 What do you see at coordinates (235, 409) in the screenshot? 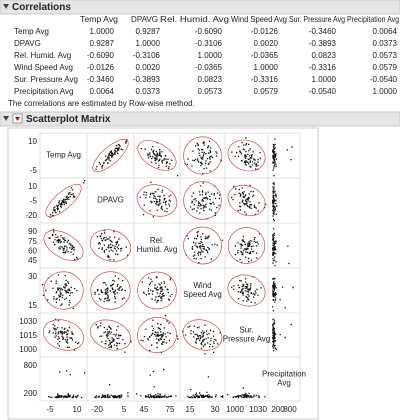
I see `x-tick-label: 1000` at bounding box center [235, 409].